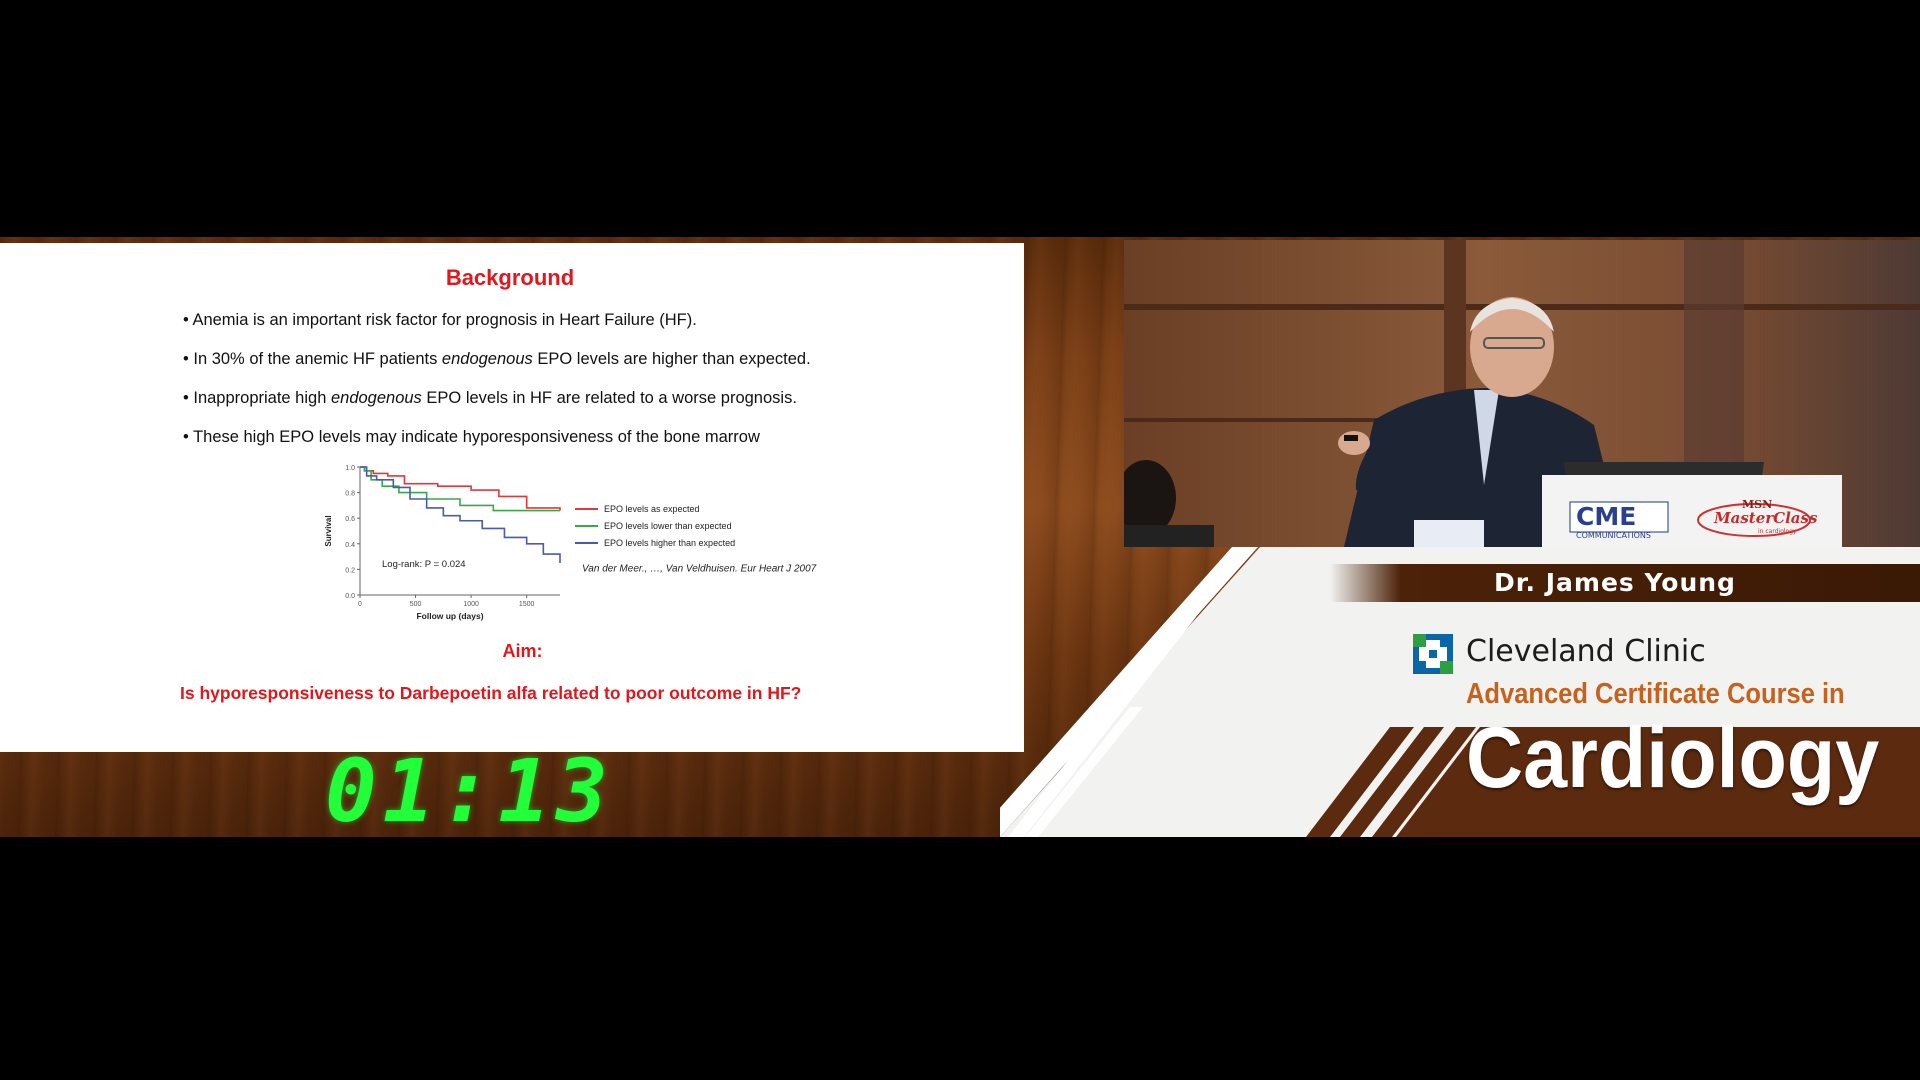 This screenshot has width=1920, height=1080. What do you see at coordinates (1433, 654) in the screenshot?
I see `cleveland-clinic-logo-icon` at bounding box center [1433, 654].